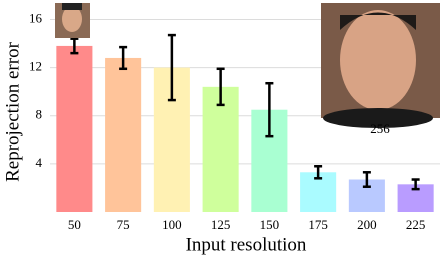  I want to click on shirt, so click(378, 118).